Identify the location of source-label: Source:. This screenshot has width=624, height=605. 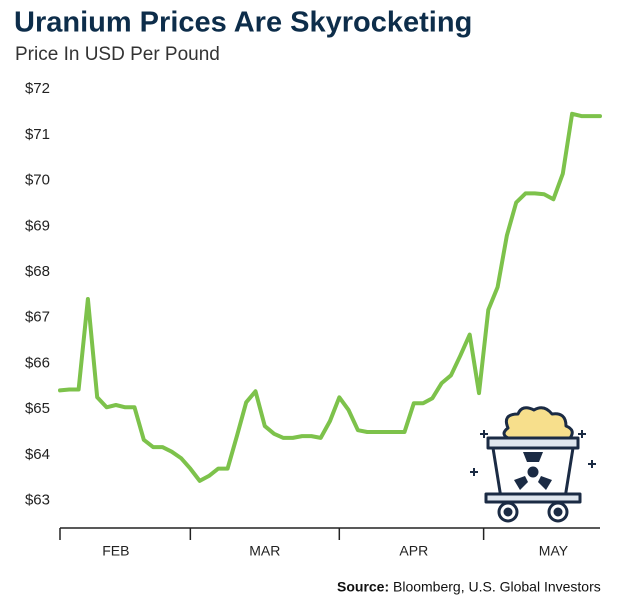
(363, 587).